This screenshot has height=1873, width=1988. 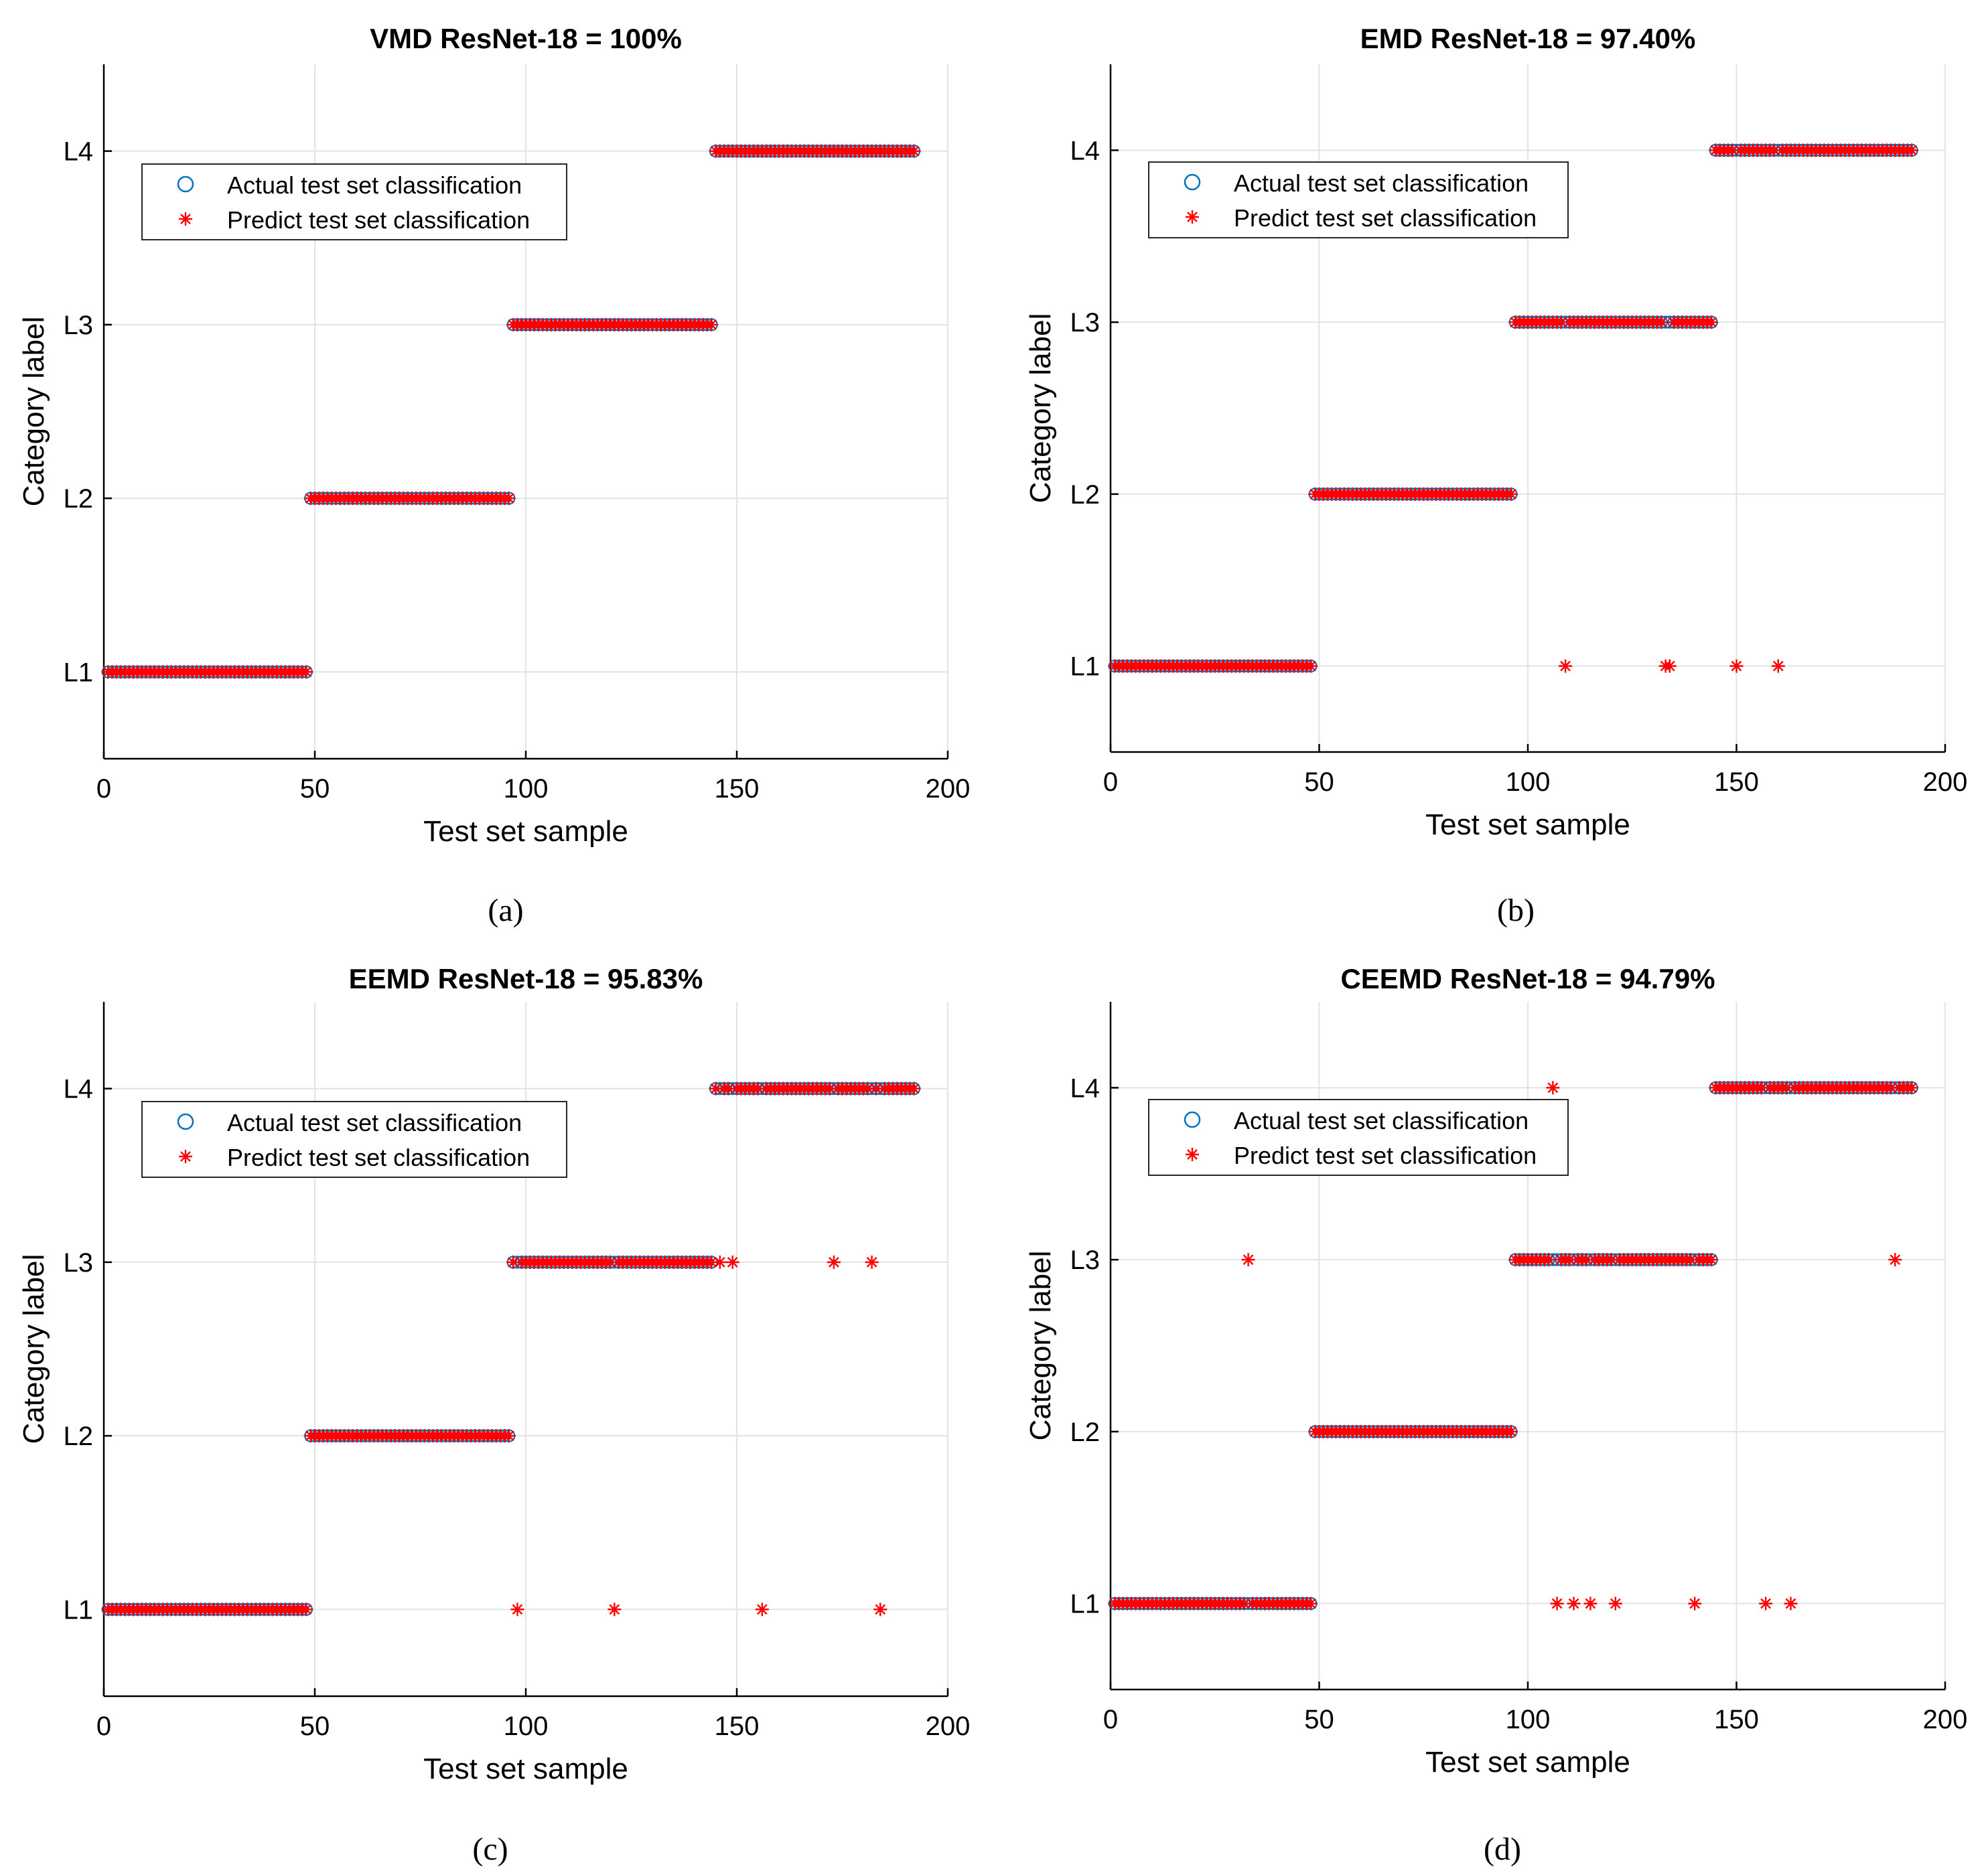 What do you see at coordinates (1527, 978) in the screenshot?
I see `chart-title: CEEMD ResNet-18 = 94.79%` at bounding box center [1527, 978].